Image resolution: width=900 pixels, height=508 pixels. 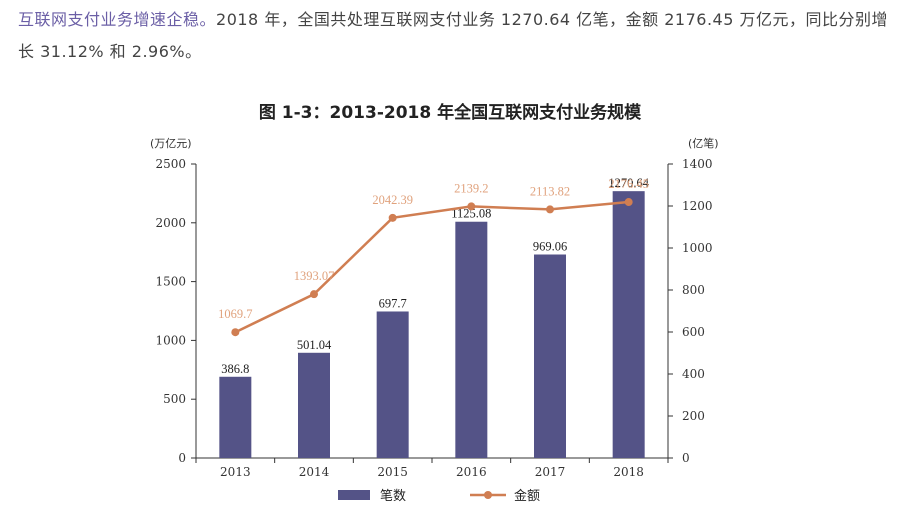 I want to click on line-data-label: 2113.82, so click(x=550, y=191).